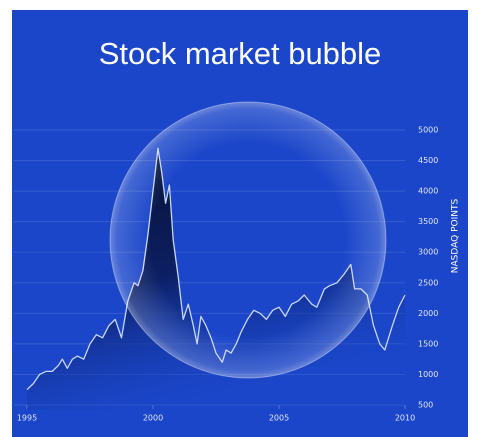 The width and height of the screenshot is (480, 437). I want to click on y-tick-label: 2500, so click(428, 282).